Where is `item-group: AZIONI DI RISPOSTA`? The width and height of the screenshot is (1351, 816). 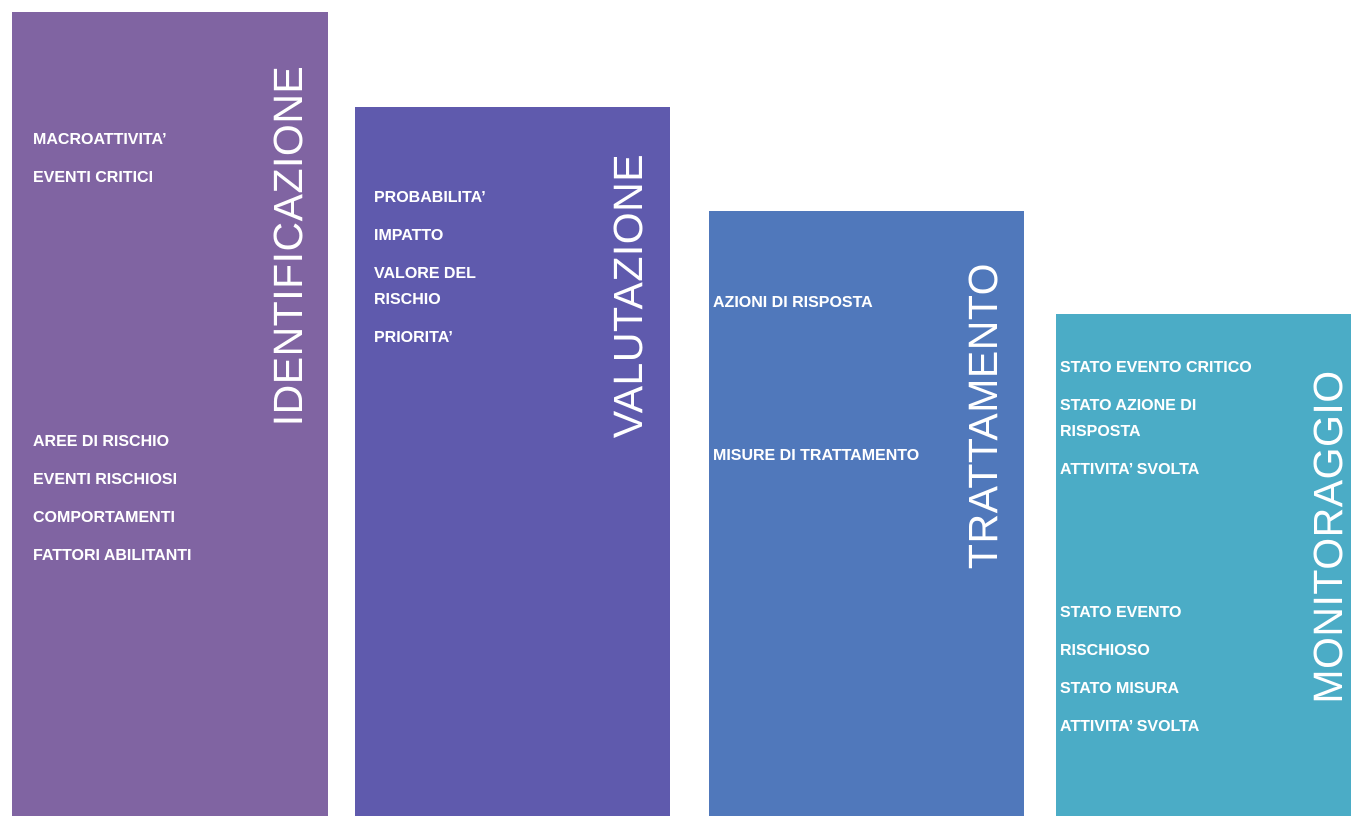
item-group: AZIONI DI RISPOSTA is located at coordinates (825, 309).